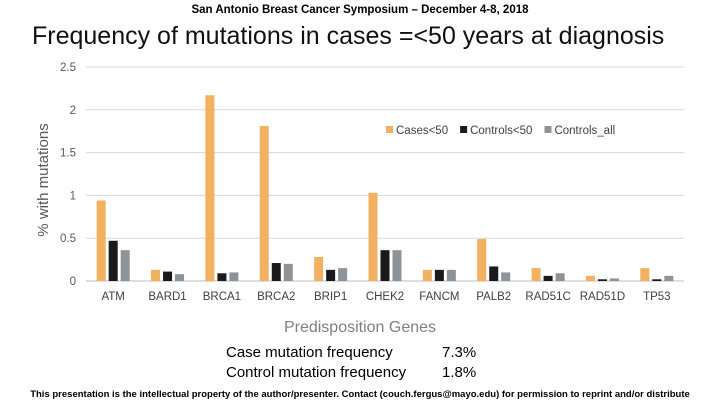 The height and width of the screenshot is (405, 720). What do you see at coordinates (493, 297) in the screenshot?
I see `x-tick-label: PALB2` at bounding box center [493, 297].